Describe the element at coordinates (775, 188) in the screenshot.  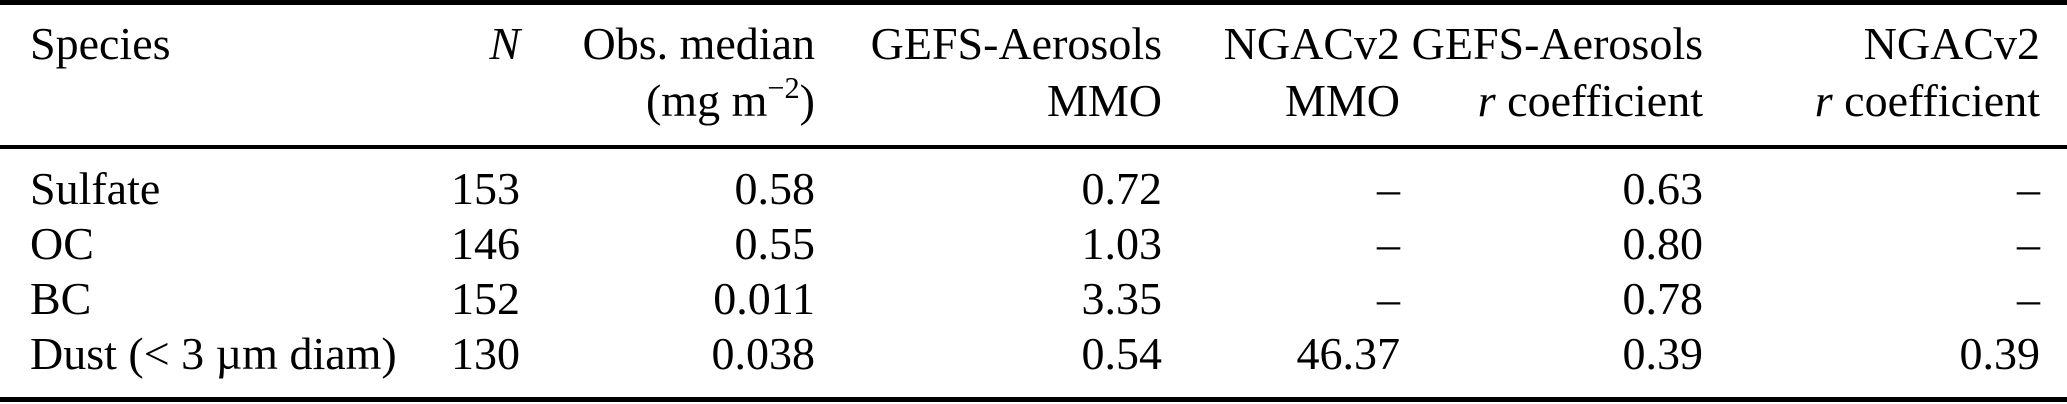
I see `cell-obs-median: 0.58` at that location.